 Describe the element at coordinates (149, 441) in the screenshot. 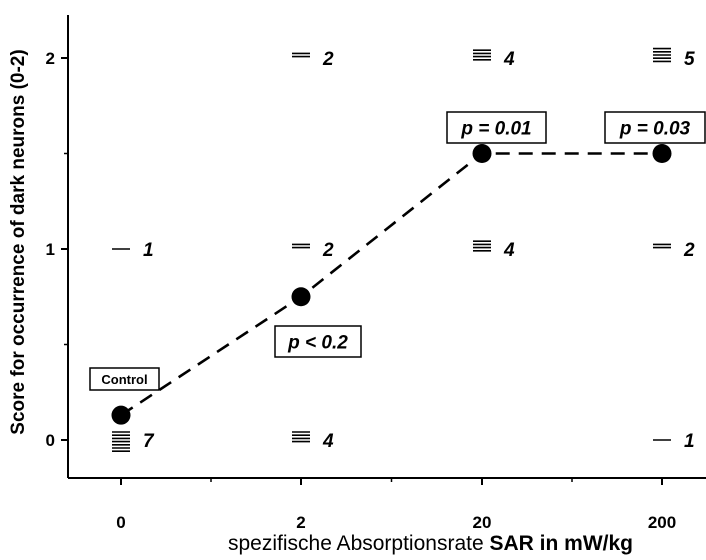

I see `count-label: 7` at that location.